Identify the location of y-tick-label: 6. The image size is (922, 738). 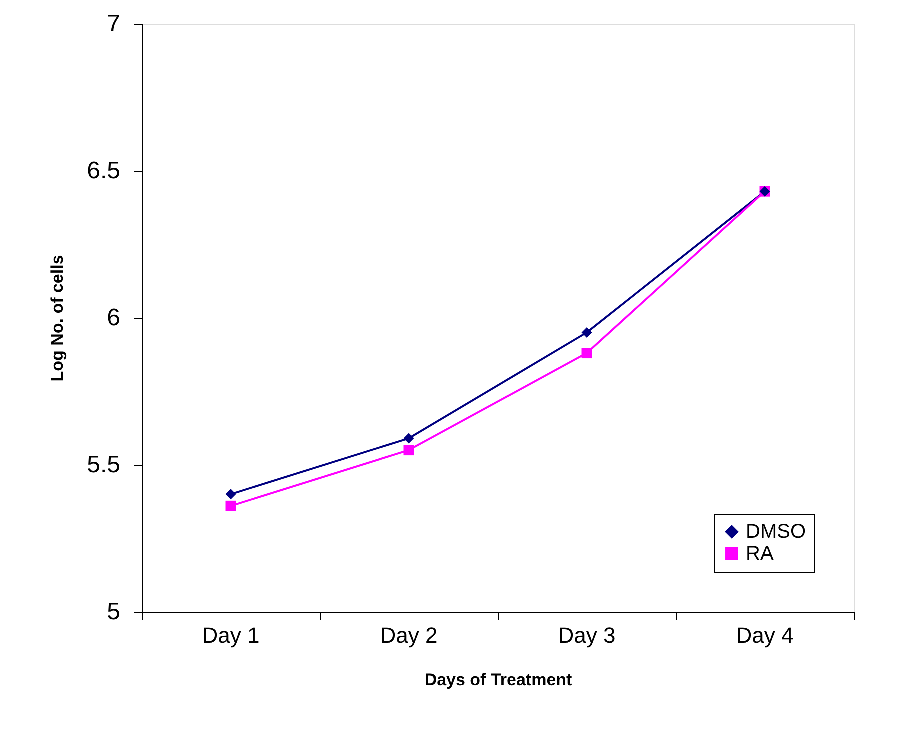
(113, 318).